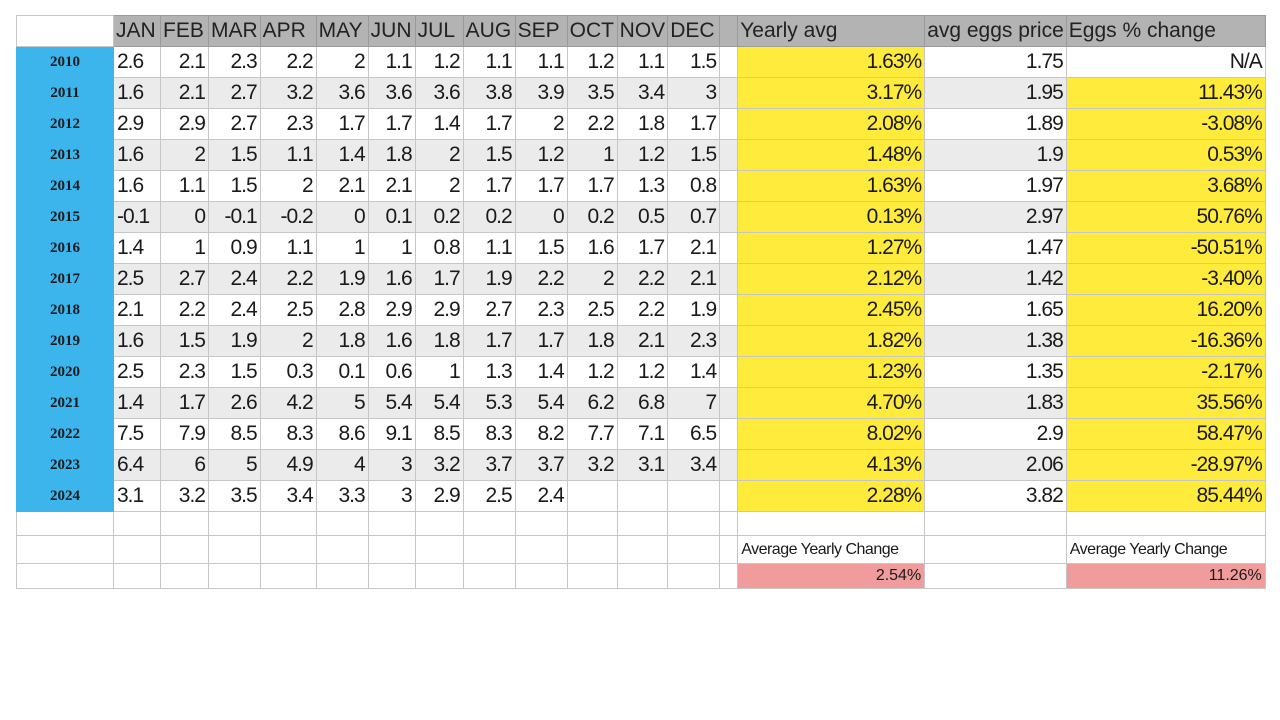  What do you see at coordinates (65, 341) in the screenshot?
I see `row-year-header: 2019` at bounding box center [65, 341].